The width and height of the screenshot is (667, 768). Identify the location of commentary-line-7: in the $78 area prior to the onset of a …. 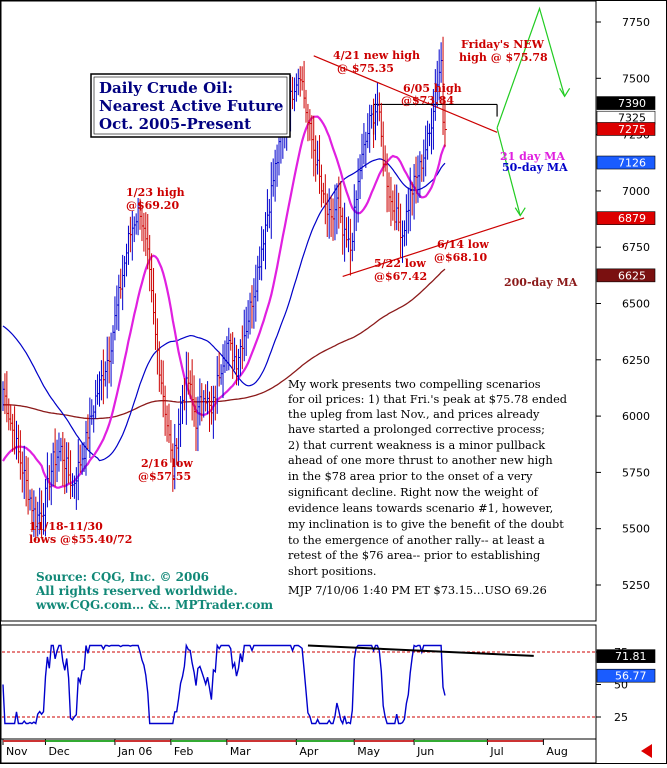
(410, 476).